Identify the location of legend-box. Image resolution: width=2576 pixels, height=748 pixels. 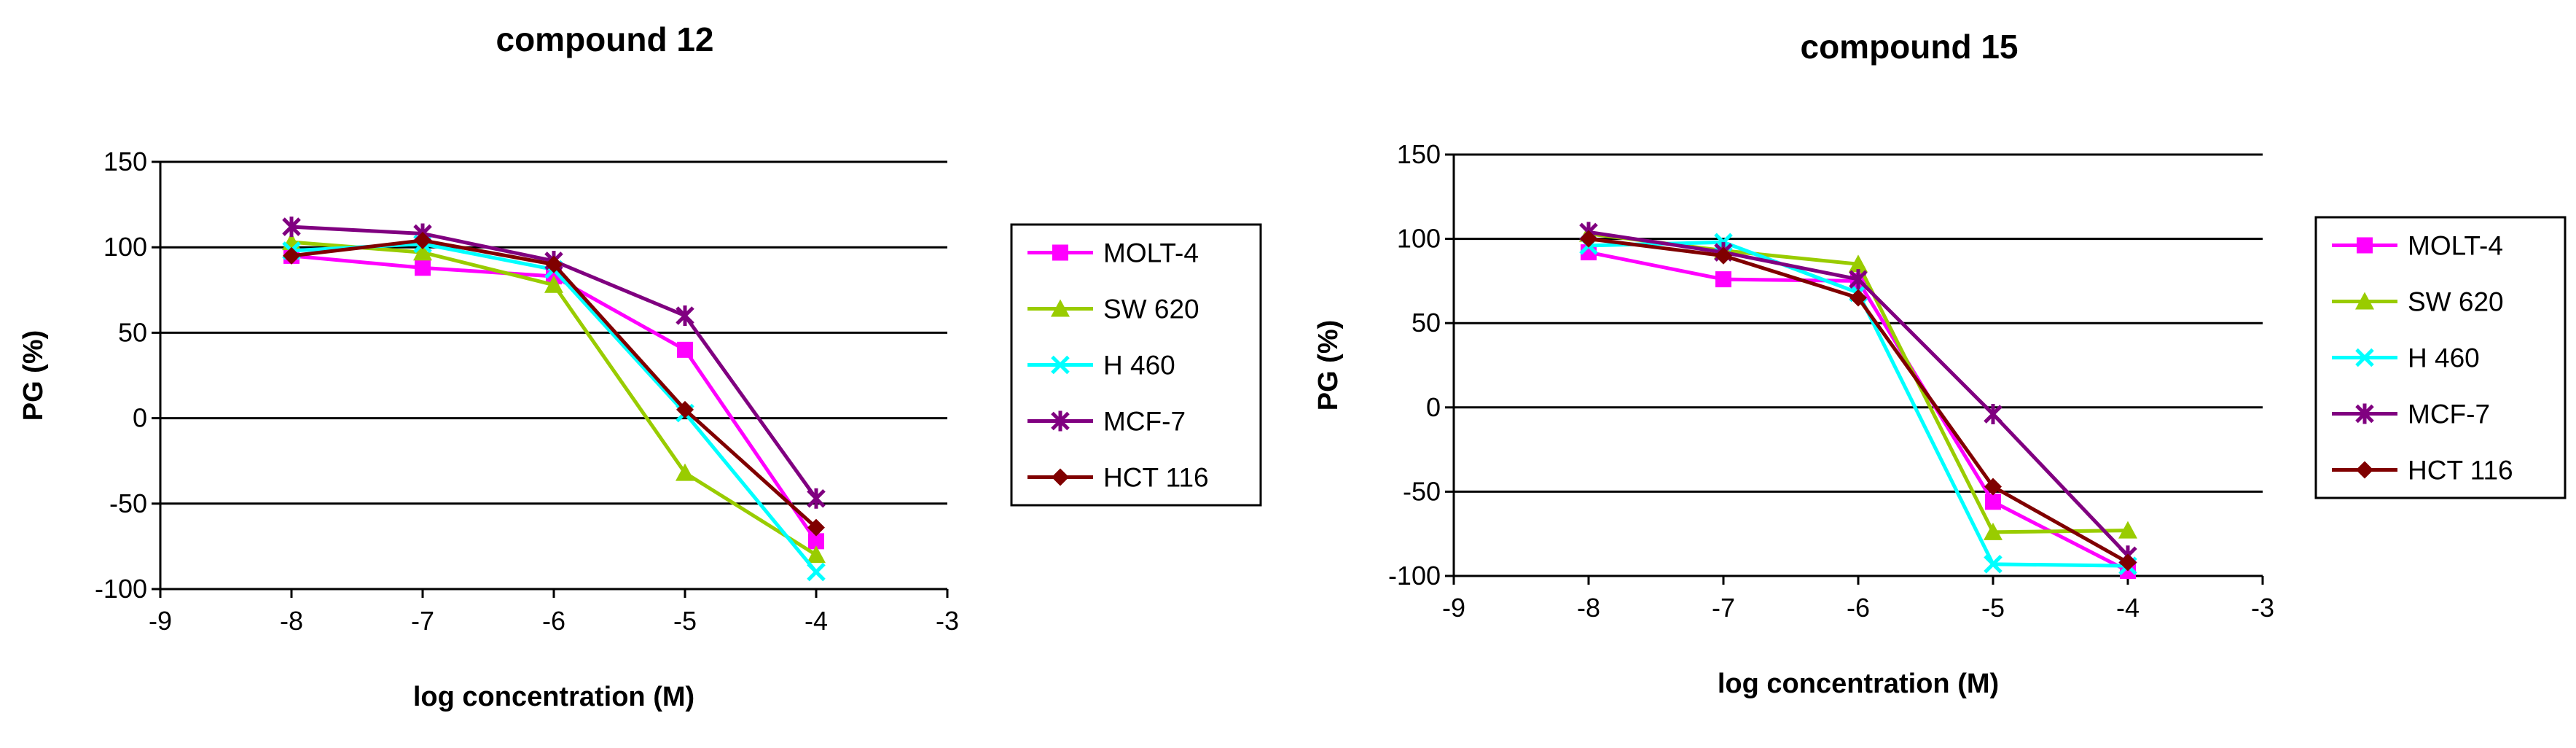
(2440, 357).